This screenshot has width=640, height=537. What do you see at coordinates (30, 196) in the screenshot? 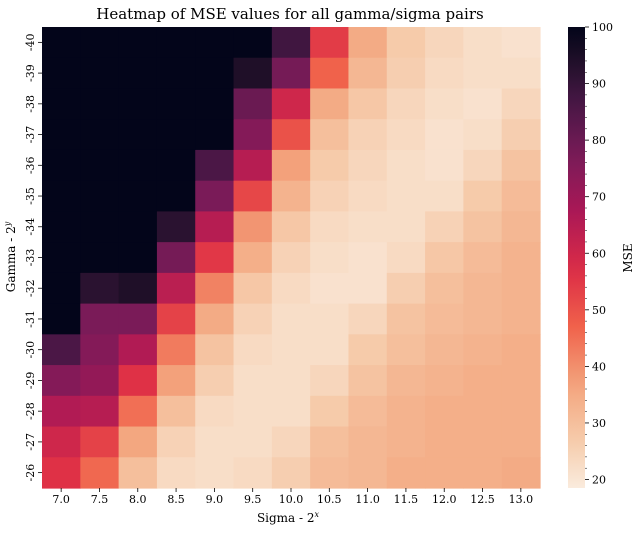
I see `y-tick-label: -35` at bounding box center [30, 196].